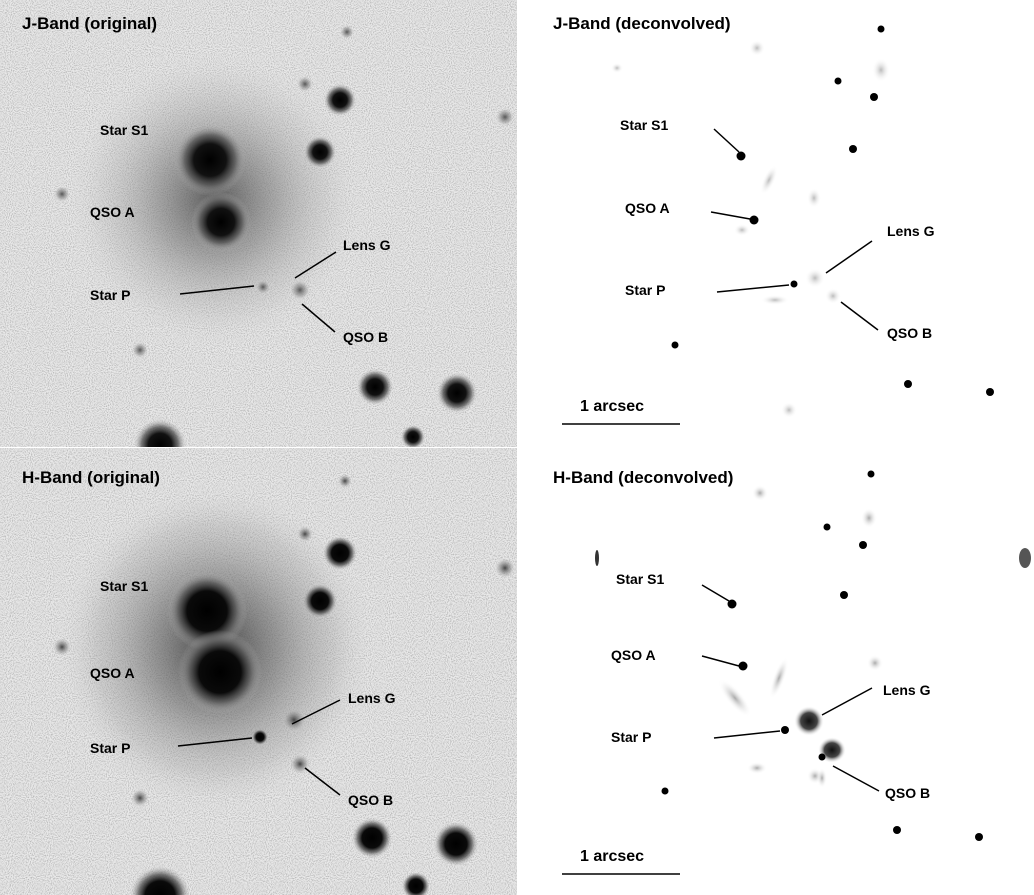 This screenshot has height=895, width=1034. Describe the element at coordinates (91, 477) in the screenshot. I see `panel-title: H-Band (original)` at that location.